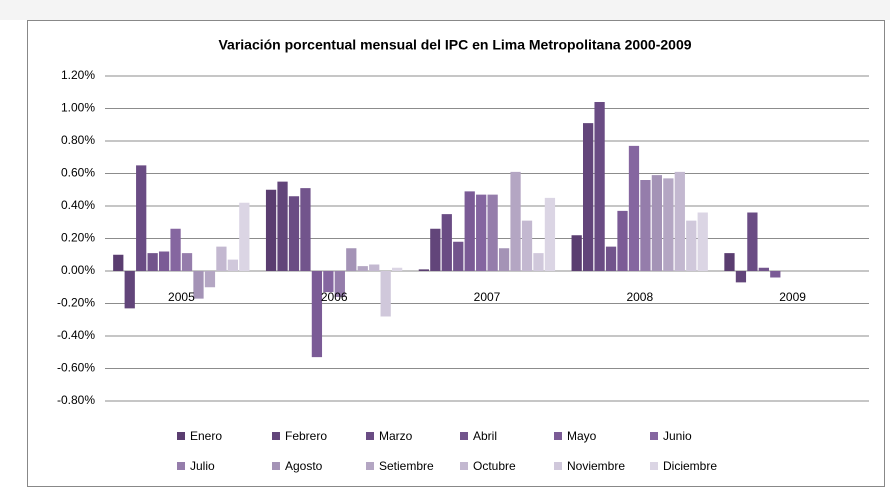 The width and height of the screenshot is (890, 498). I want to click on legend-label: Agosto, so click(304, 466).